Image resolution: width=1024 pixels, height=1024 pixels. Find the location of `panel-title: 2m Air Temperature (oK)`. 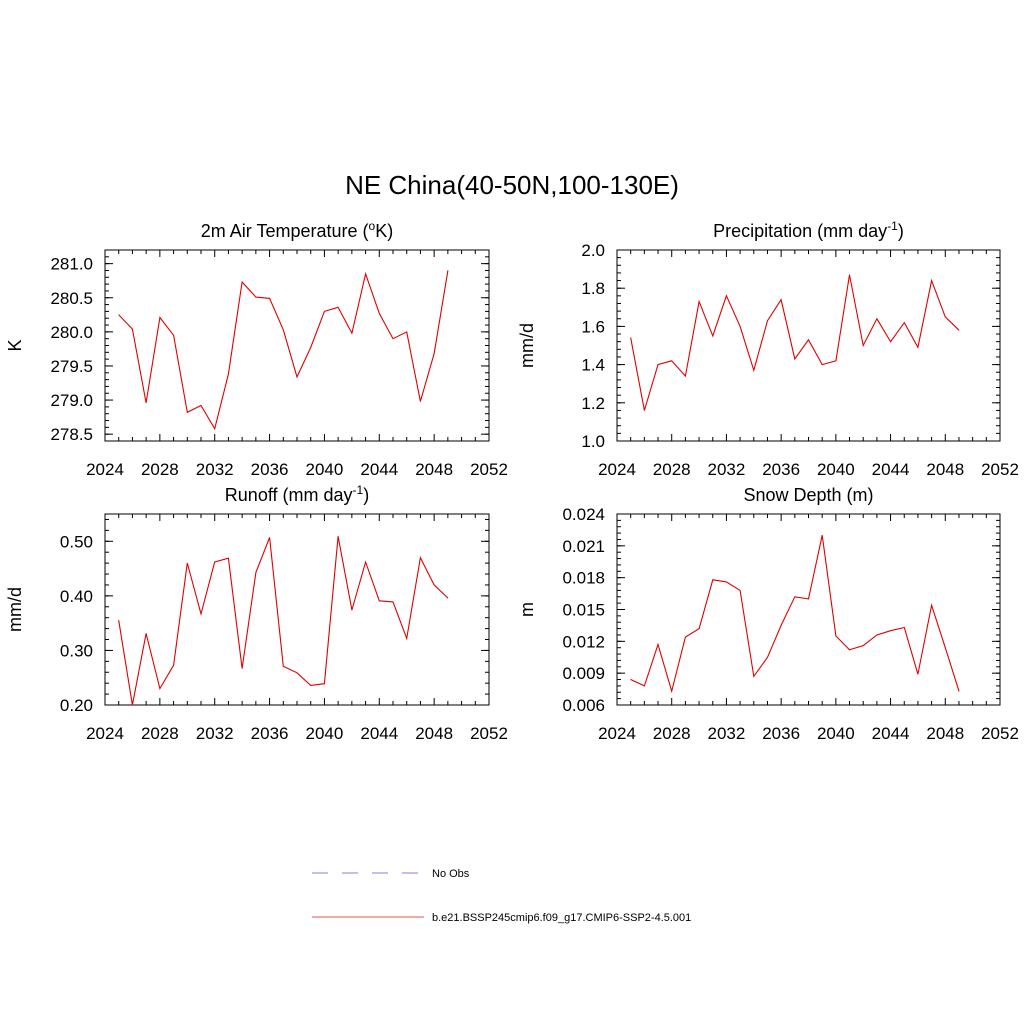

panel-title: 2m Air Temperature (oK) is located at coordinates (297, 230).